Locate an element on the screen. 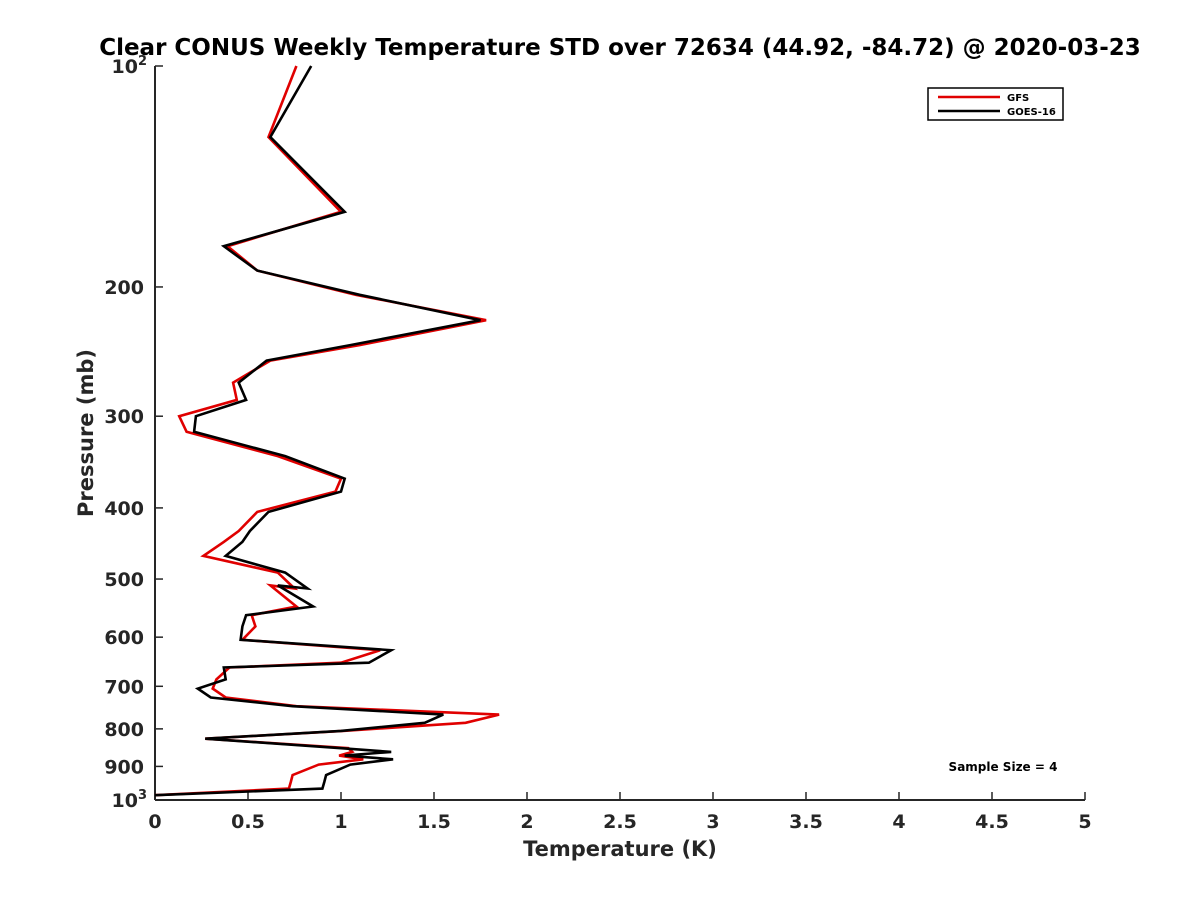 Image resolution: width=1200 pixels, height=900 pixels. legend-label-goes: GOES-16 is located at coordinates (1031, 112).